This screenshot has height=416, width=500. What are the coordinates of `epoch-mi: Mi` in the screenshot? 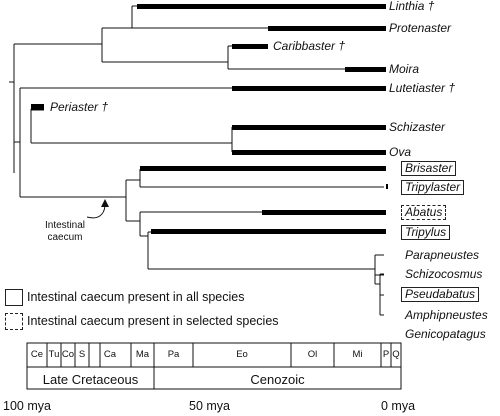 It's located at (357, 354).